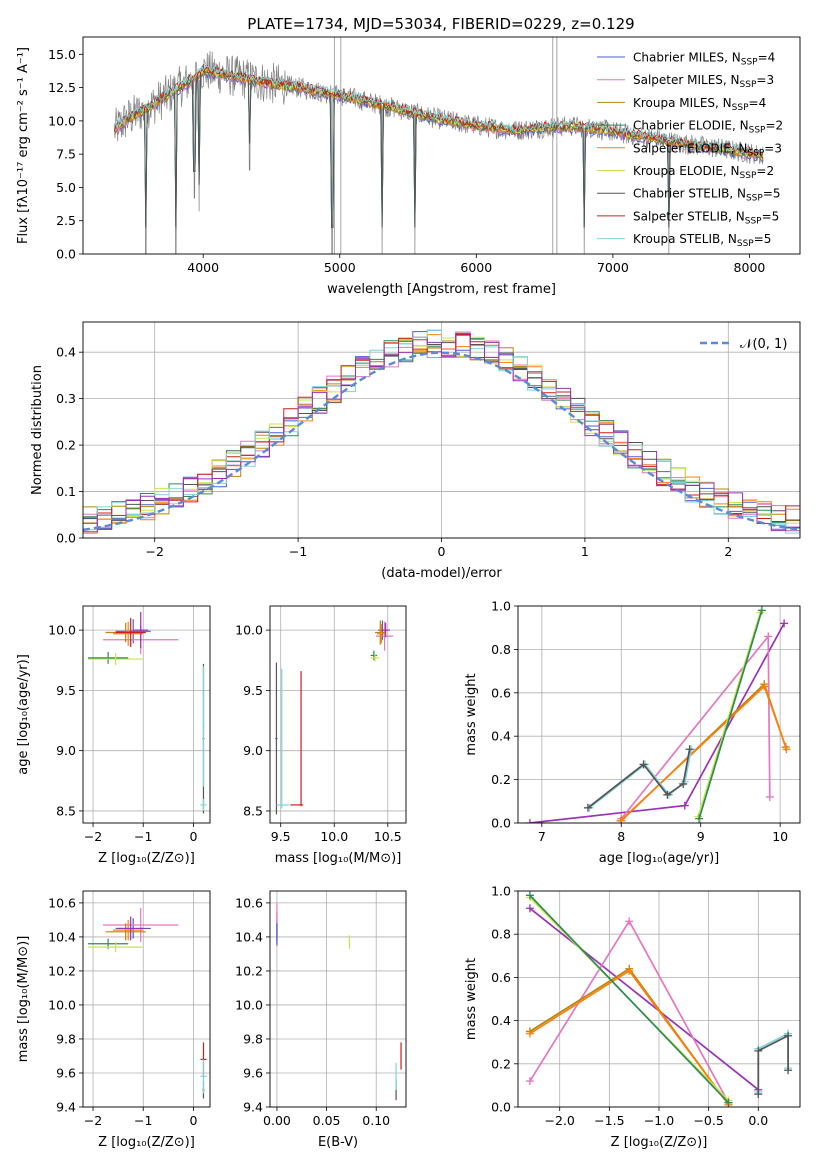 This screenshot has height=1170, width=819. Describe the element at coordinates (501, 692) in the screenshot. I see `y-tick-label: 0.6` at that location.